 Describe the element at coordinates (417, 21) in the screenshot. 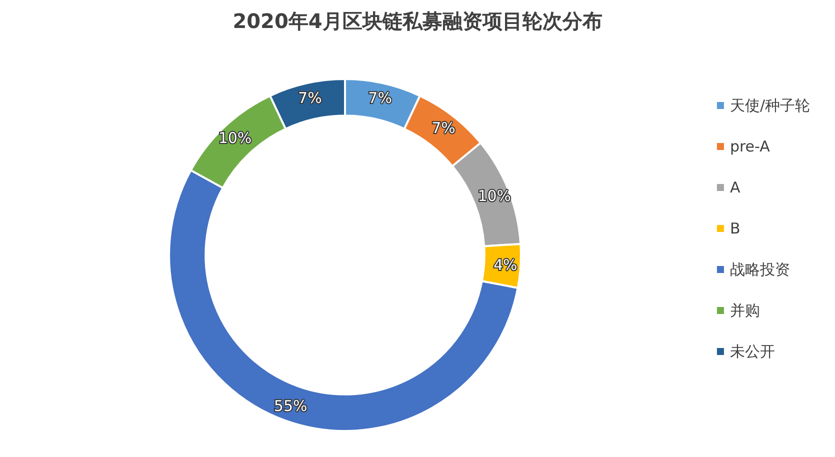

I see `chart-title: 2020年4月区块链私募融资项目轮次分布` at that location.